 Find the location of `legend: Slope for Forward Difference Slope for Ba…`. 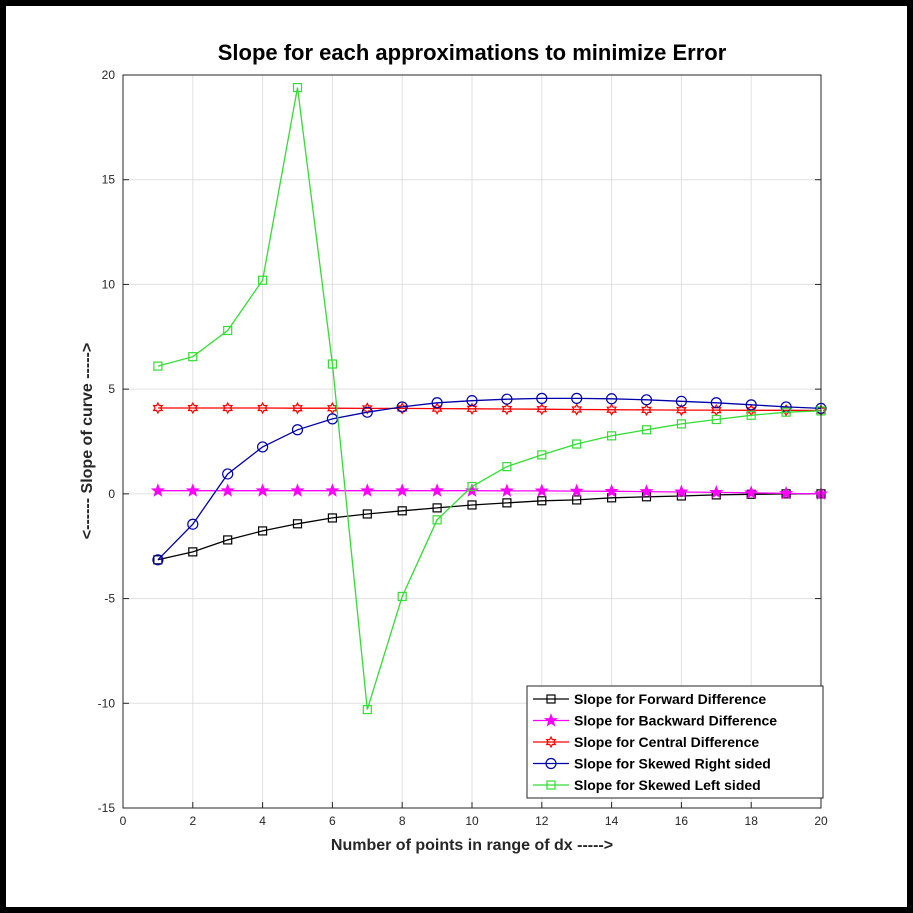

legend: Slope for Forward Difference Slope for Ba… is located at coordinates (675, 742).